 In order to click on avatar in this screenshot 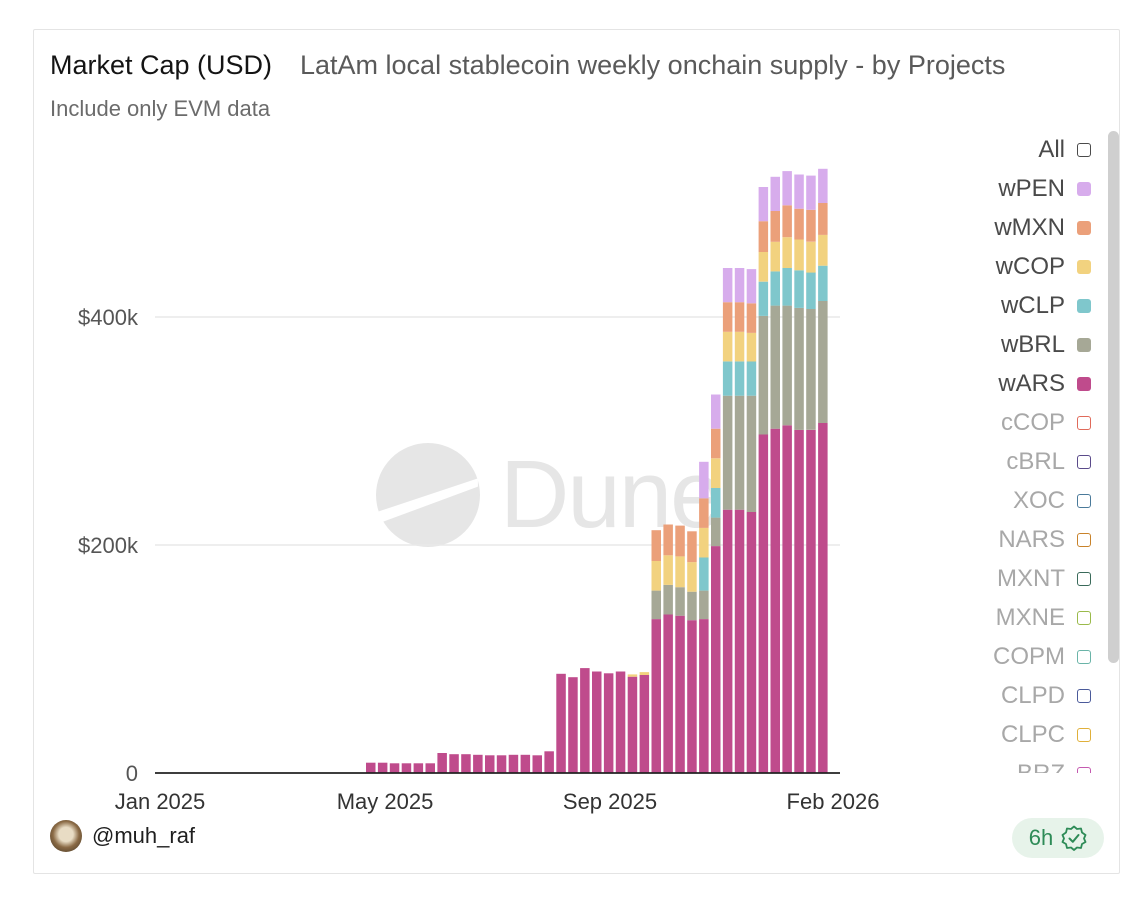, I will do `click(66, 836)`.